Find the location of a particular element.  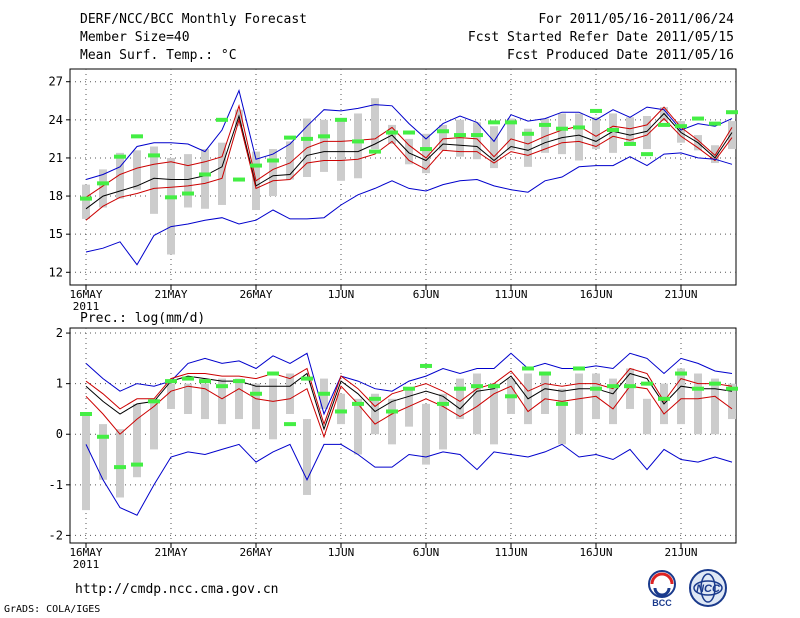

1-series-min is located at coordinates (409, 479).